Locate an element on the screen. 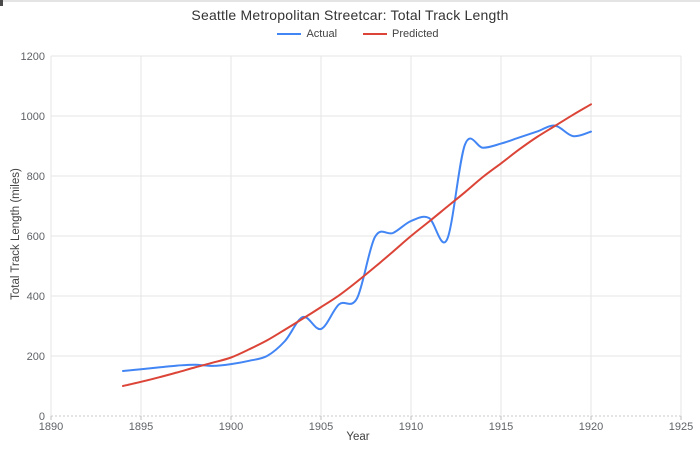 The height and width of the screenshot is (457, 700). screenshot-top-edge is located at coordinates (350, 1).